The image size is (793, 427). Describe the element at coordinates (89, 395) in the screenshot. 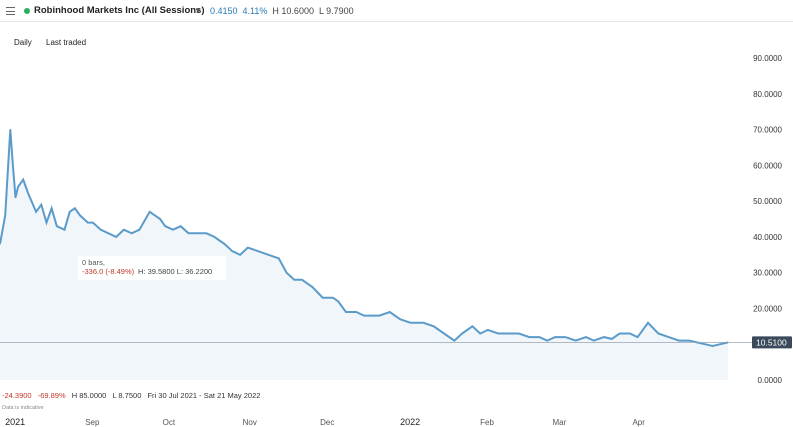

I see `period-high: H 85.0000` at that location.